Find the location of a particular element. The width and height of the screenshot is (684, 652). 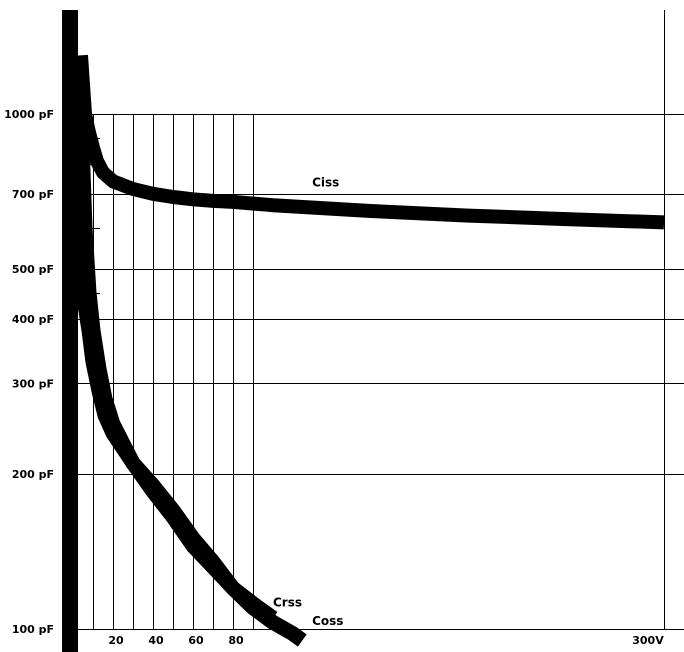

x-tick-label: 40 is located at coordinates (156, 640).